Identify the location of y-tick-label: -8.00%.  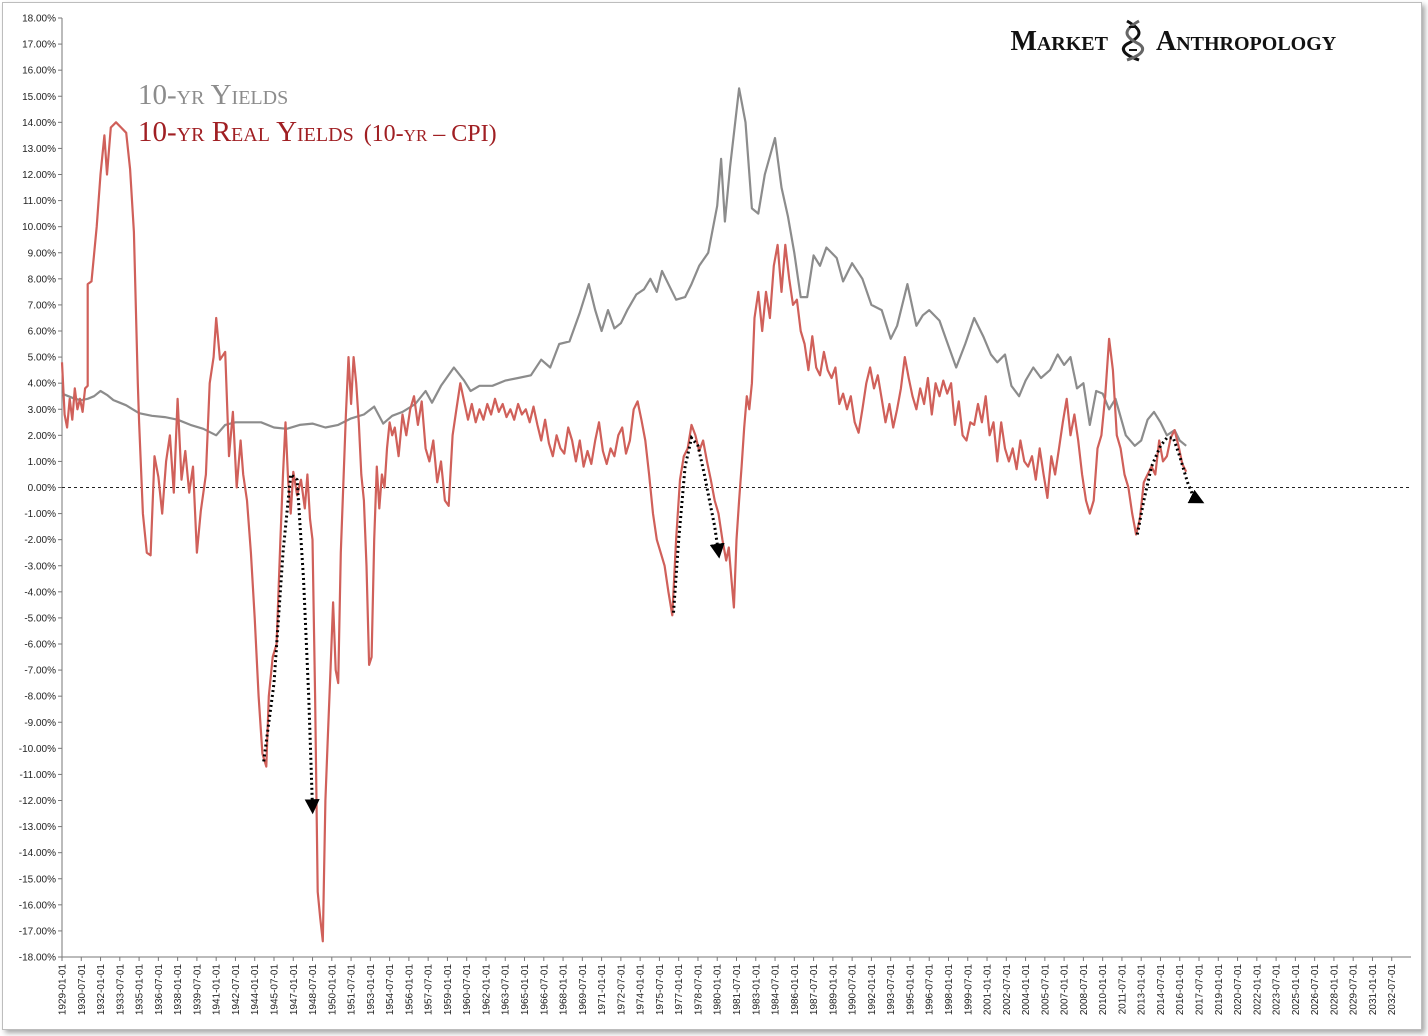
(40, 697).